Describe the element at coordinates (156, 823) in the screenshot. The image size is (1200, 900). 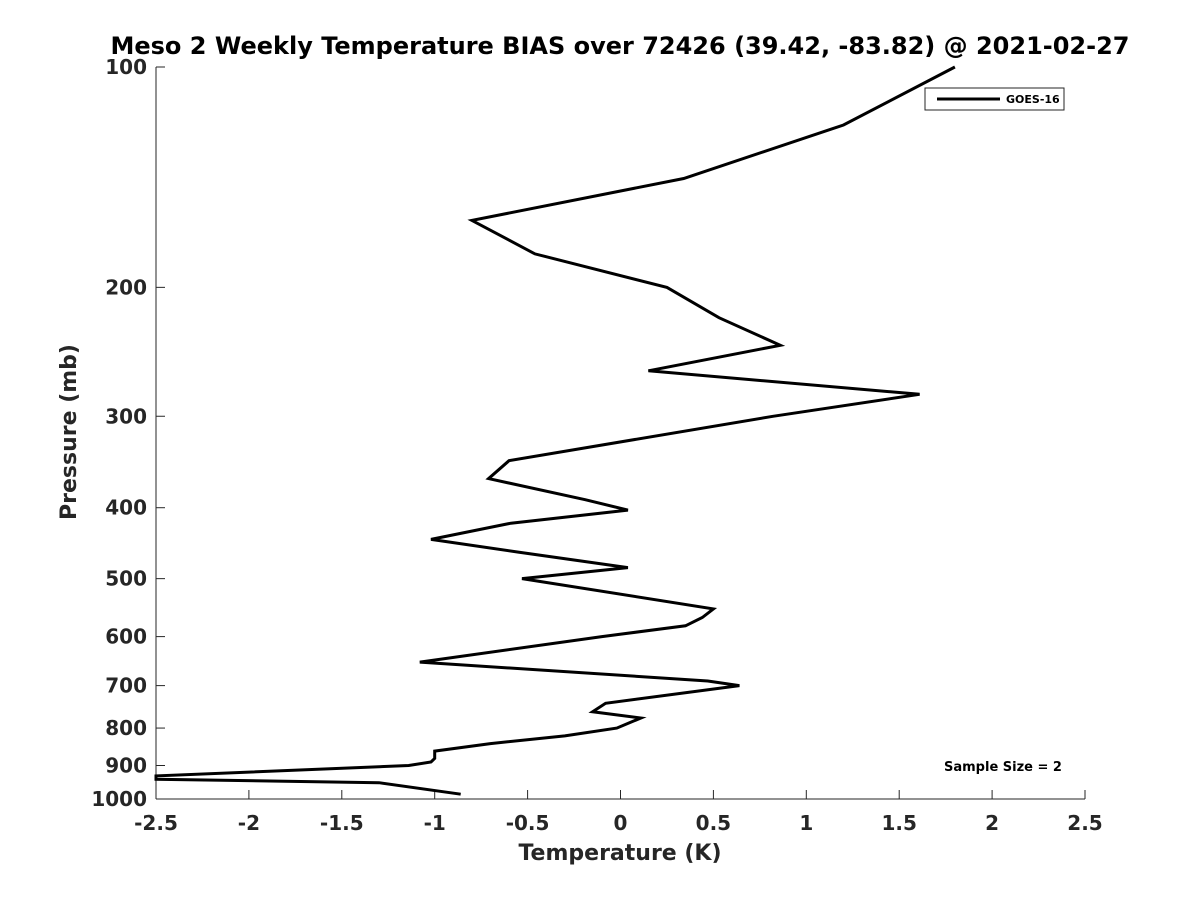
I see `x-tick-label: -2.5` at that location.